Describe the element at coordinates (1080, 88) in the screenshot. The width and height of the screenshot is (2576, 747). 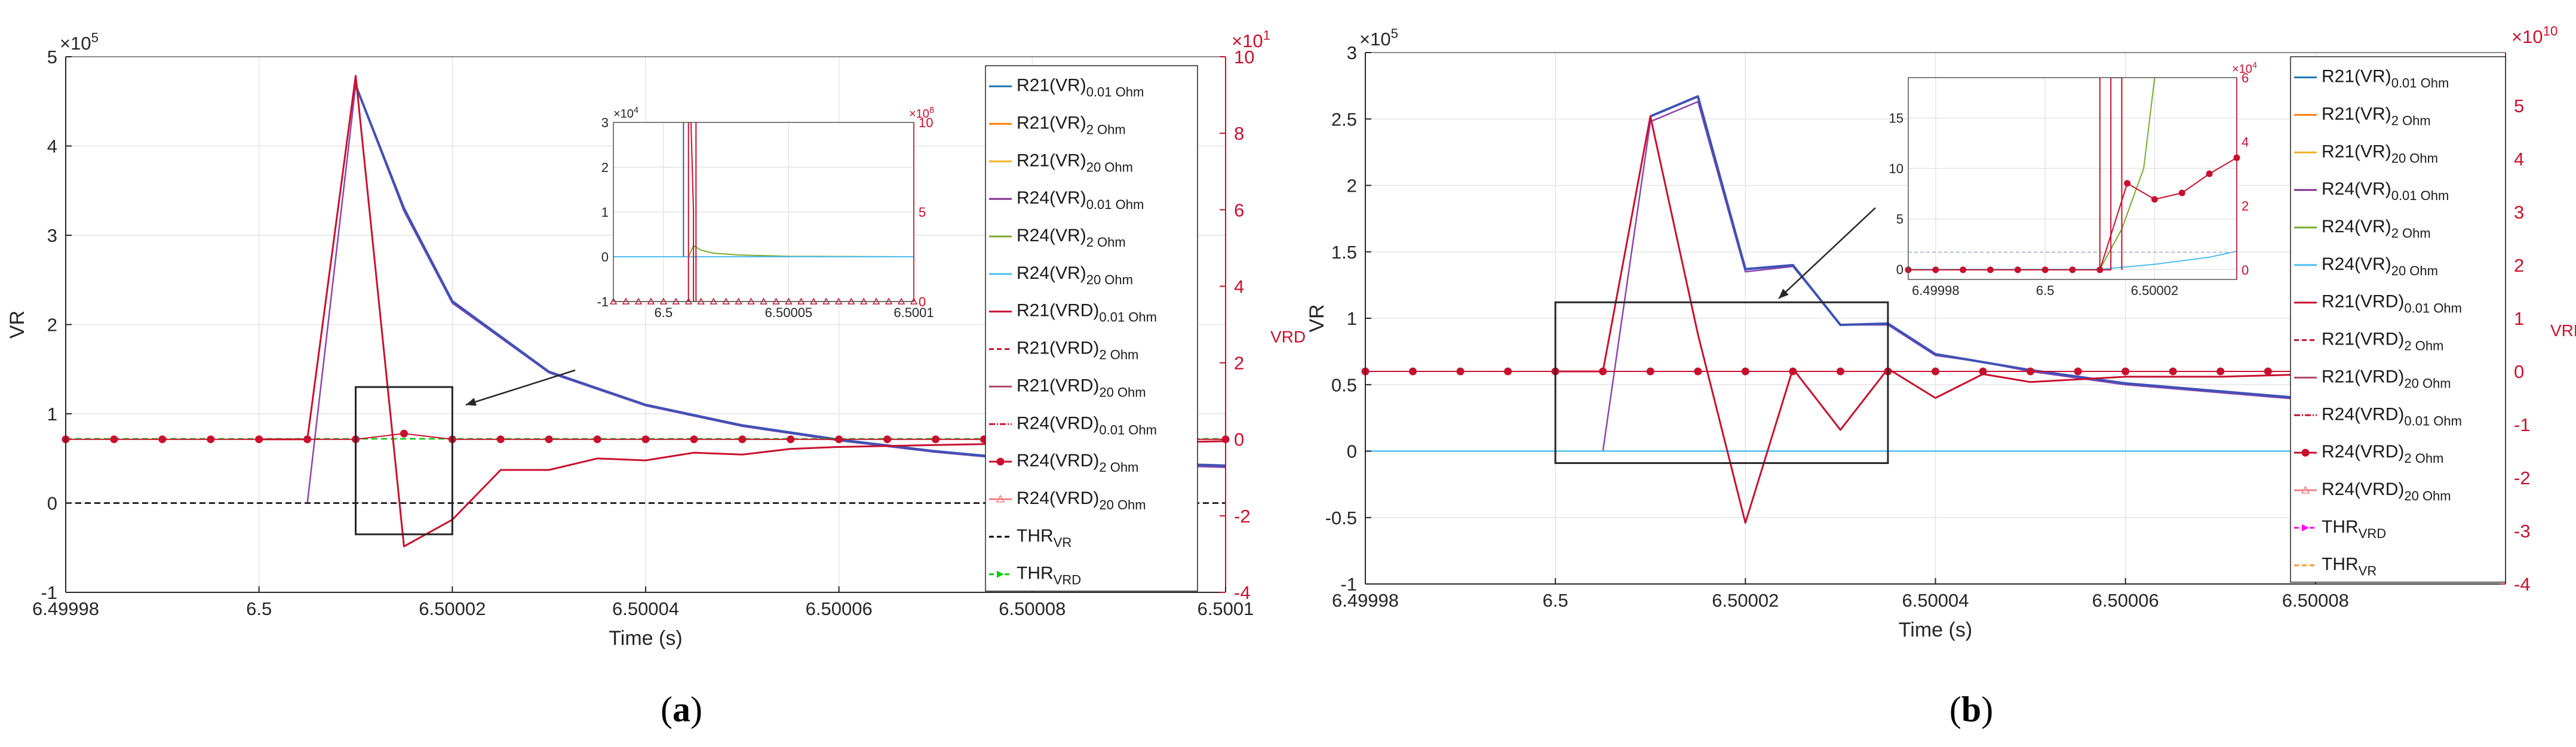
I see `legend-label: R21(VR)0.01 Ohm` at that location.